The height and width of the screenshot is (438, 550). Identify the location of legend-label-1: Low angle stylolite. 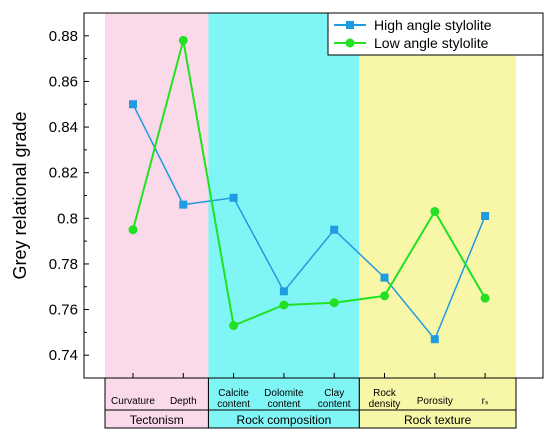
(431, 43).